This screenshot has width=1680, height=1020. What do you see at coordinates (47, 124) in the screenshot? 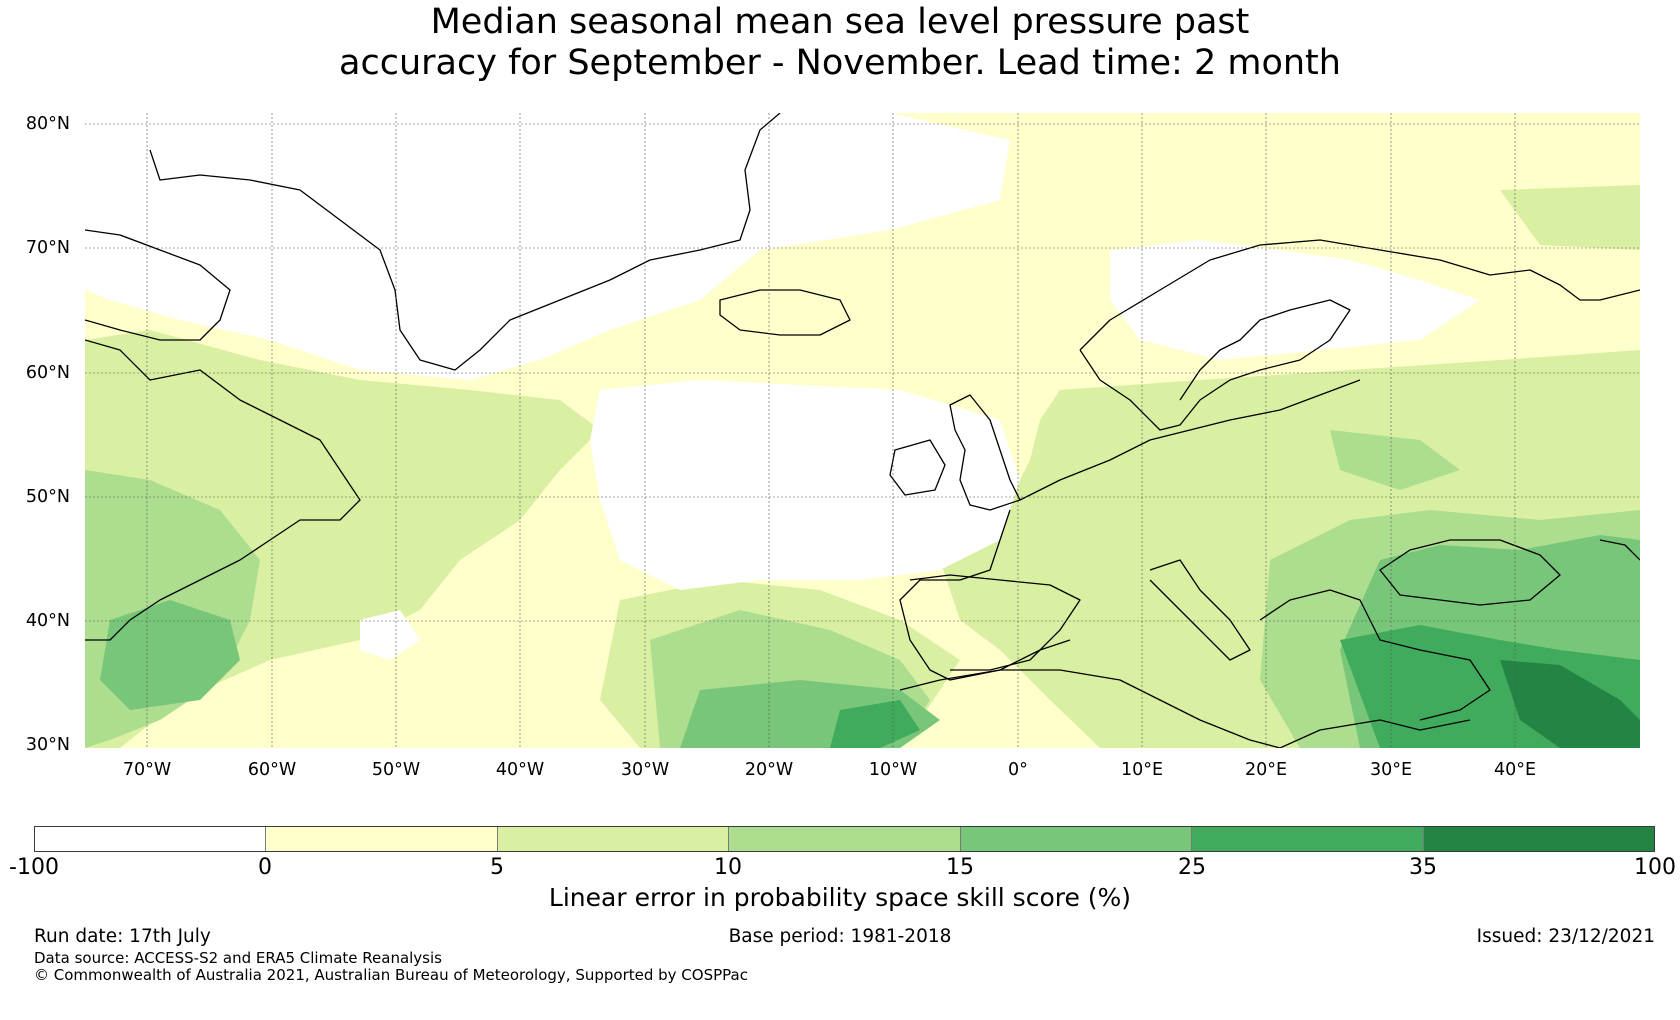
I see `lat-label-80n: 80°N` at bounding box center [47, 124].